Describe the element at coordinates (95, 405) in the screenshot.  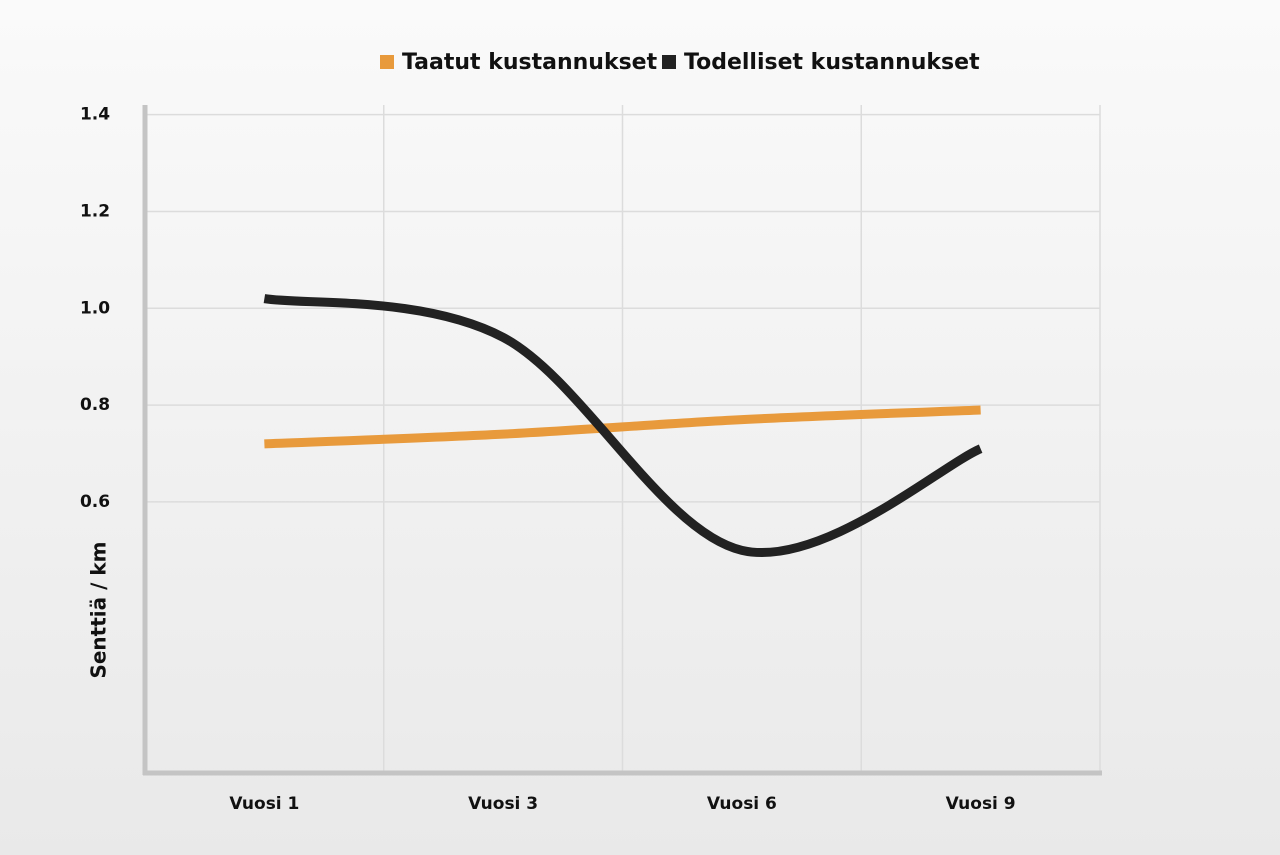
I see `y-tick-label: 0.8` at that location.